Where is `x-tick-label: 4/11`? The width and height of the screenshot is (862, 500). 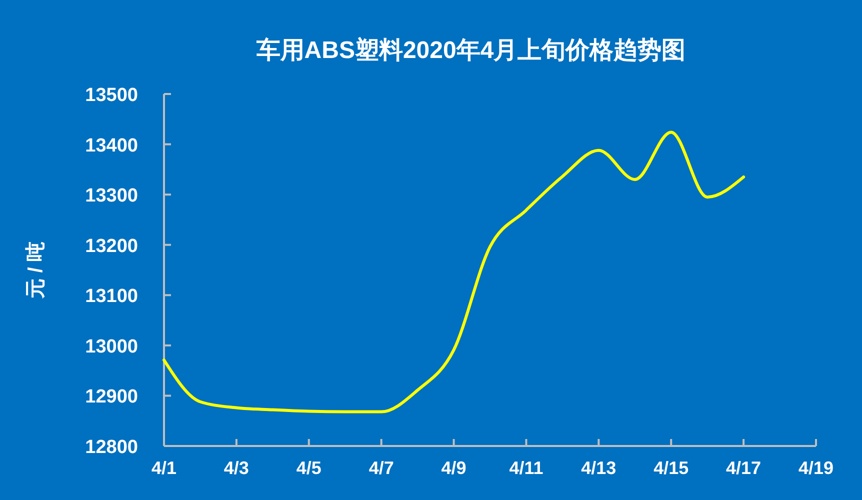 x-tick-label: 4/11 is located at coordinates (526, 468).